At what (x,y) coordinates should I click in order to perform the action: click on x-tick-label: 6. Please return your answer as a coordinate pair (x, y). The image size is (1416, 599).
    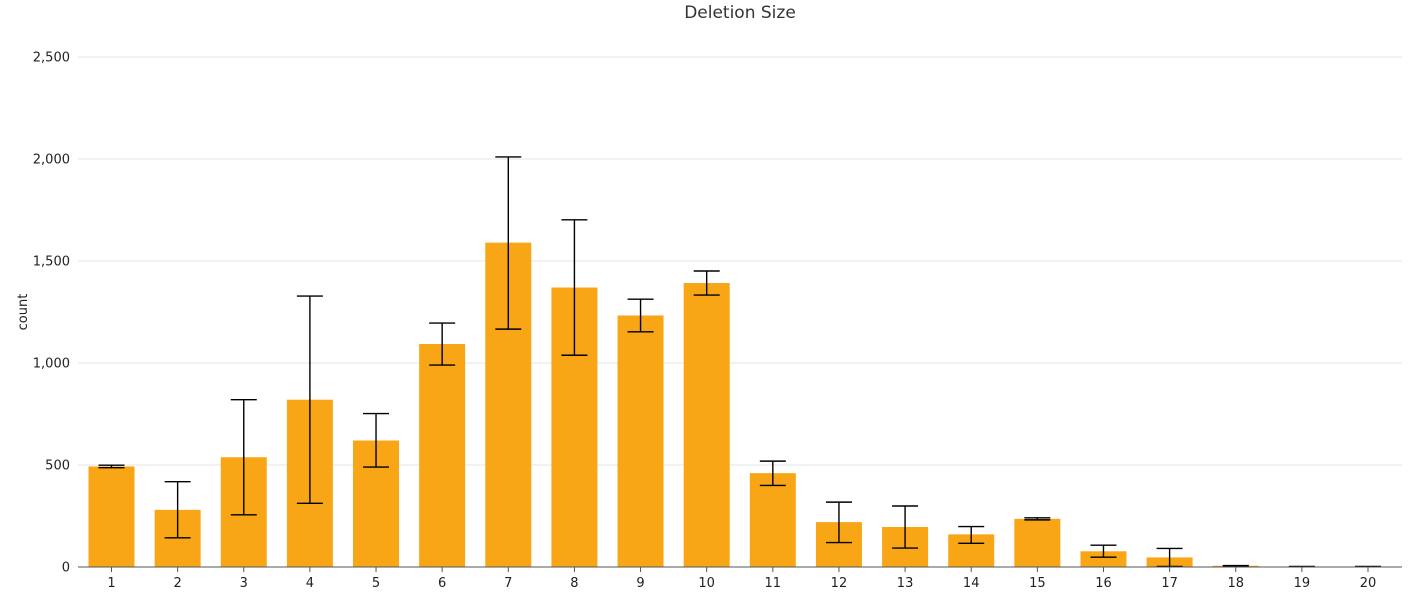
    Looking at the image, I should click on (442, 583).